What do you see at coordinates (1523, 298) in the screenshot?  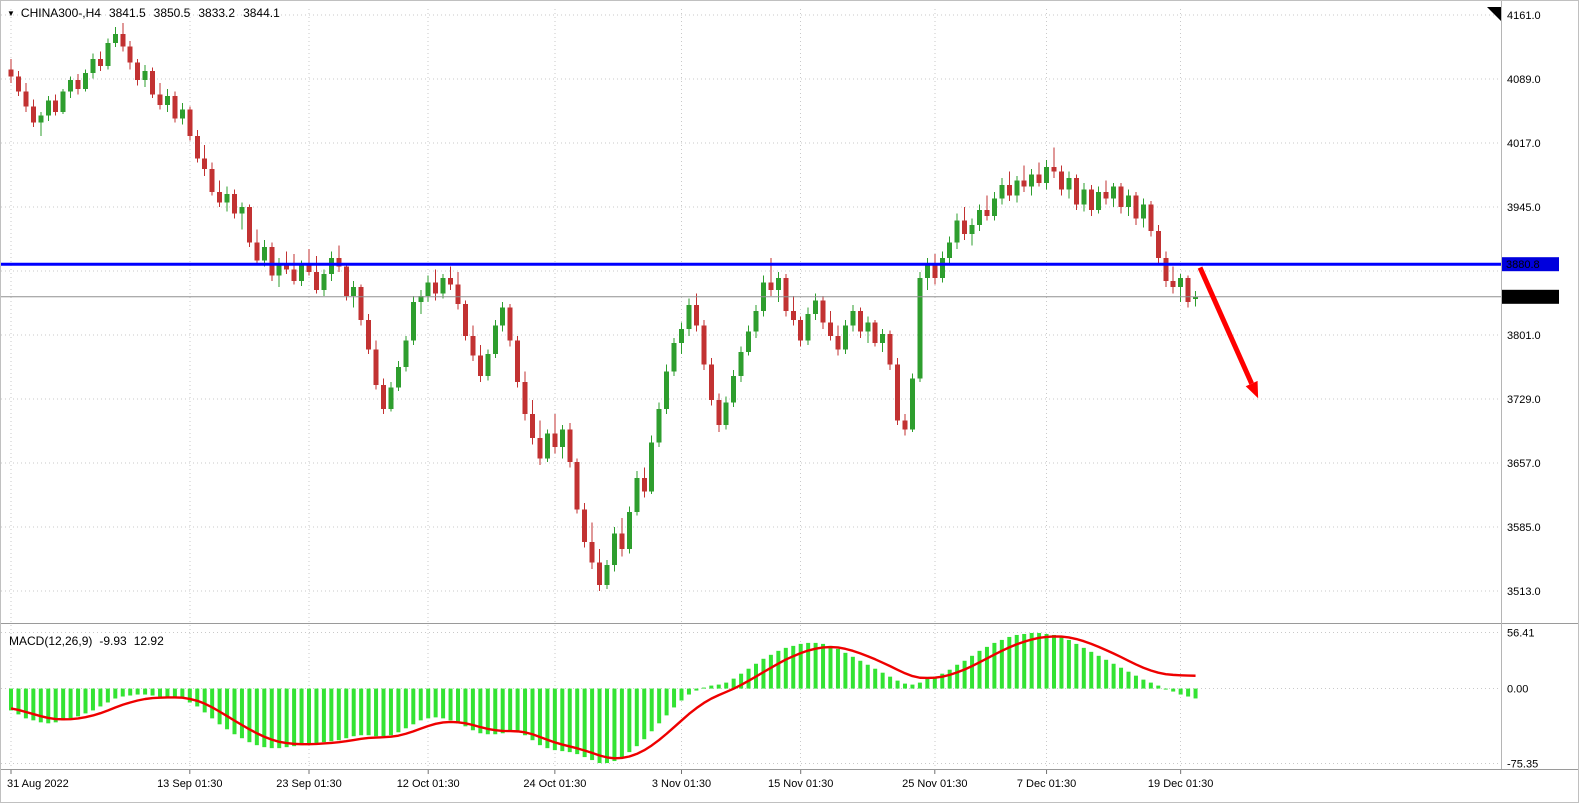 I see `last-price-badge: 3844.1` at bounding box center [1523, 298].